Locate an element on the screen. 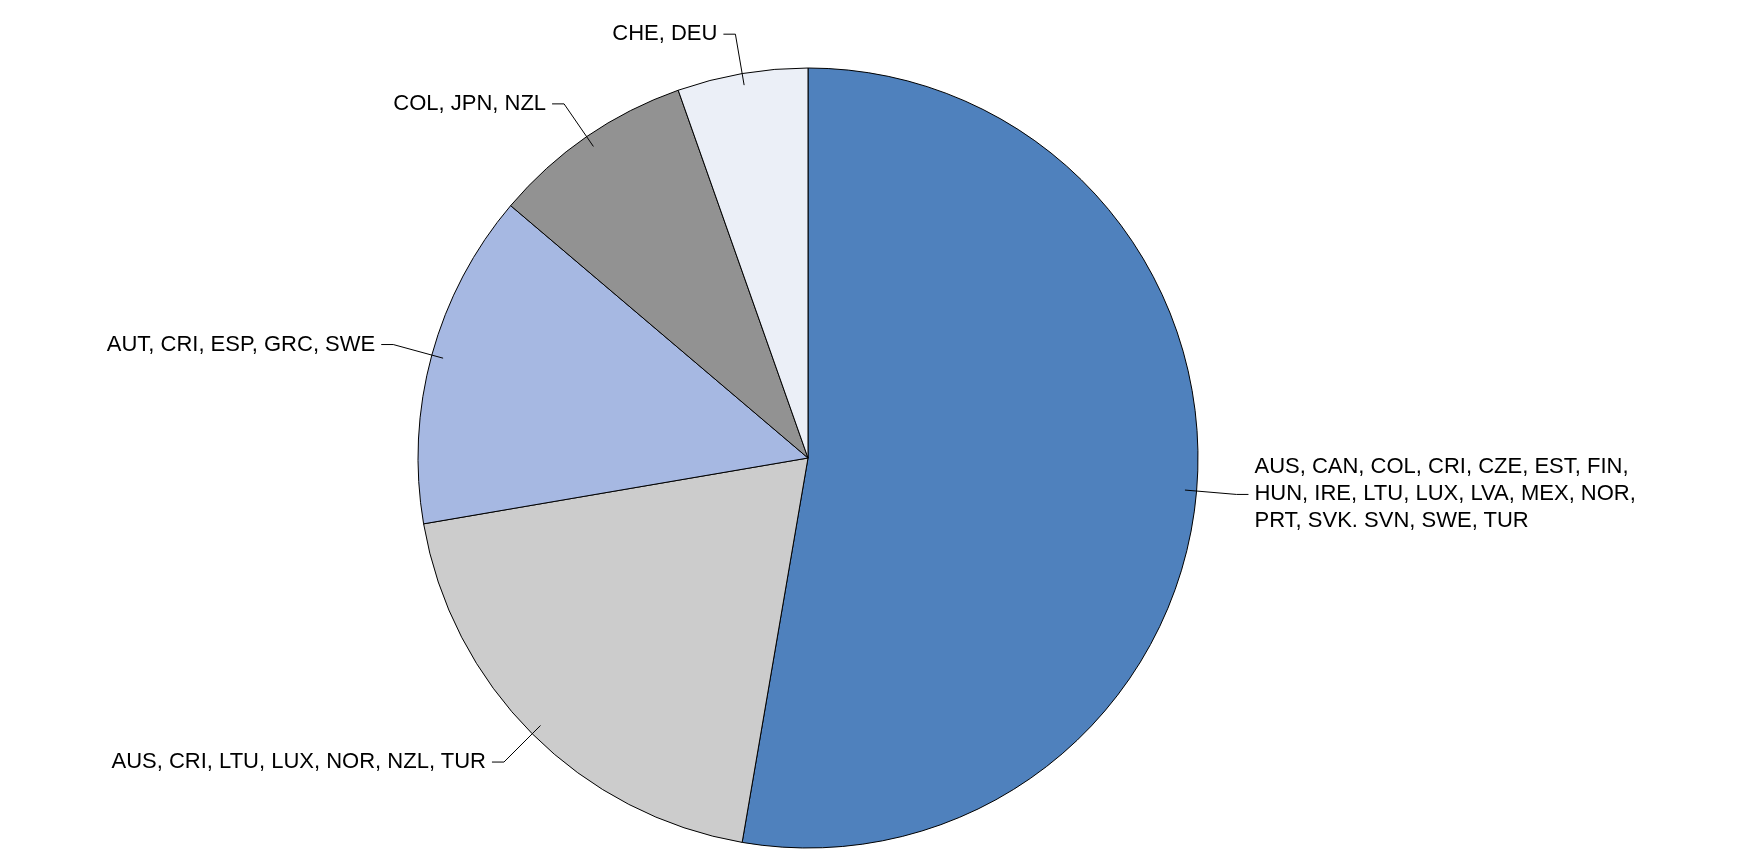 This screenshot has width=1757, height=865. slice-label: AUS, CAN, COL, CRI, CZE, EST, FIN, HUN, IRE, LTU, LUX, LVA, MEX, NOR, PRT, SVK. SVN, SWE, TUR is located at coordinates (1445, 493).